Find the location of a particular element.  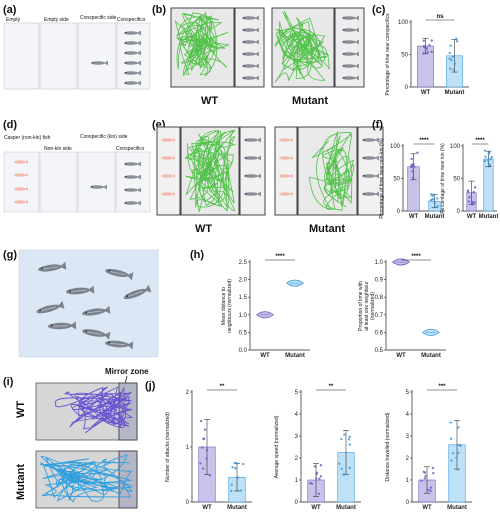

panel-letter-a: (a) is located at coordinates (10, 10).